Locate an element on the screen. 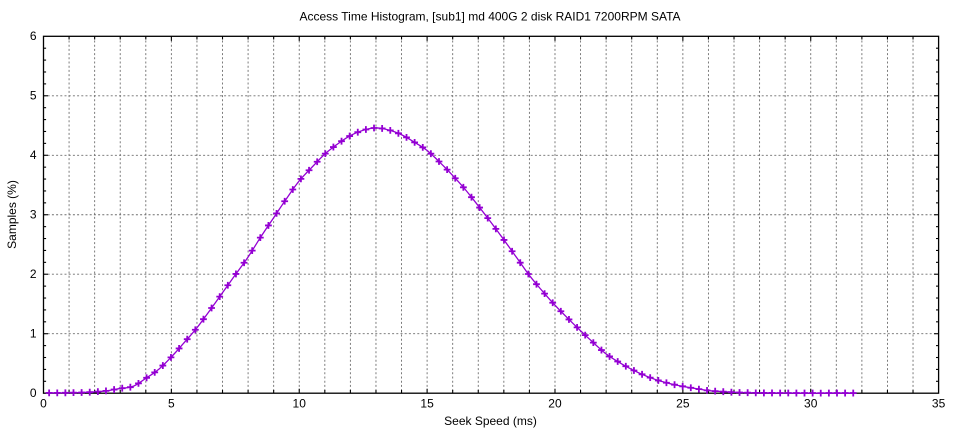 The width and height of the screenshot is (960, 432). svg-text: 25 is located at coordinates (683, 404).